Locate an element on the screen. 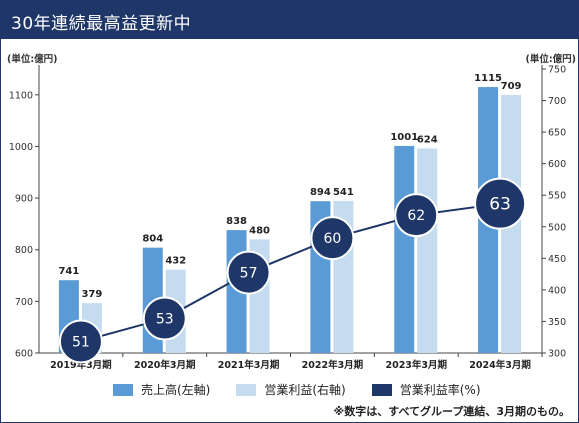  legend-item-margin: 営業利益率(%) is located at coordinates (426, 389).